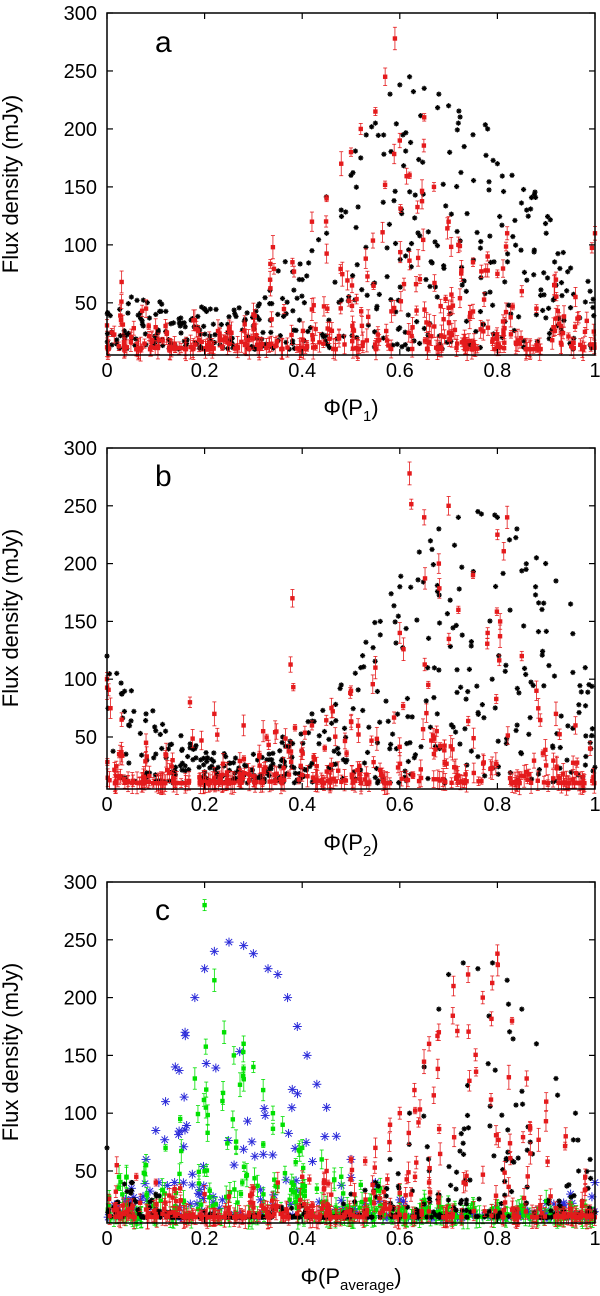 The height and width of the screenshot is (1296, 600). Describe the element at coordinates (374, 407) in the screenshot. I see `panel-a-xlabel-end: )` at that location.